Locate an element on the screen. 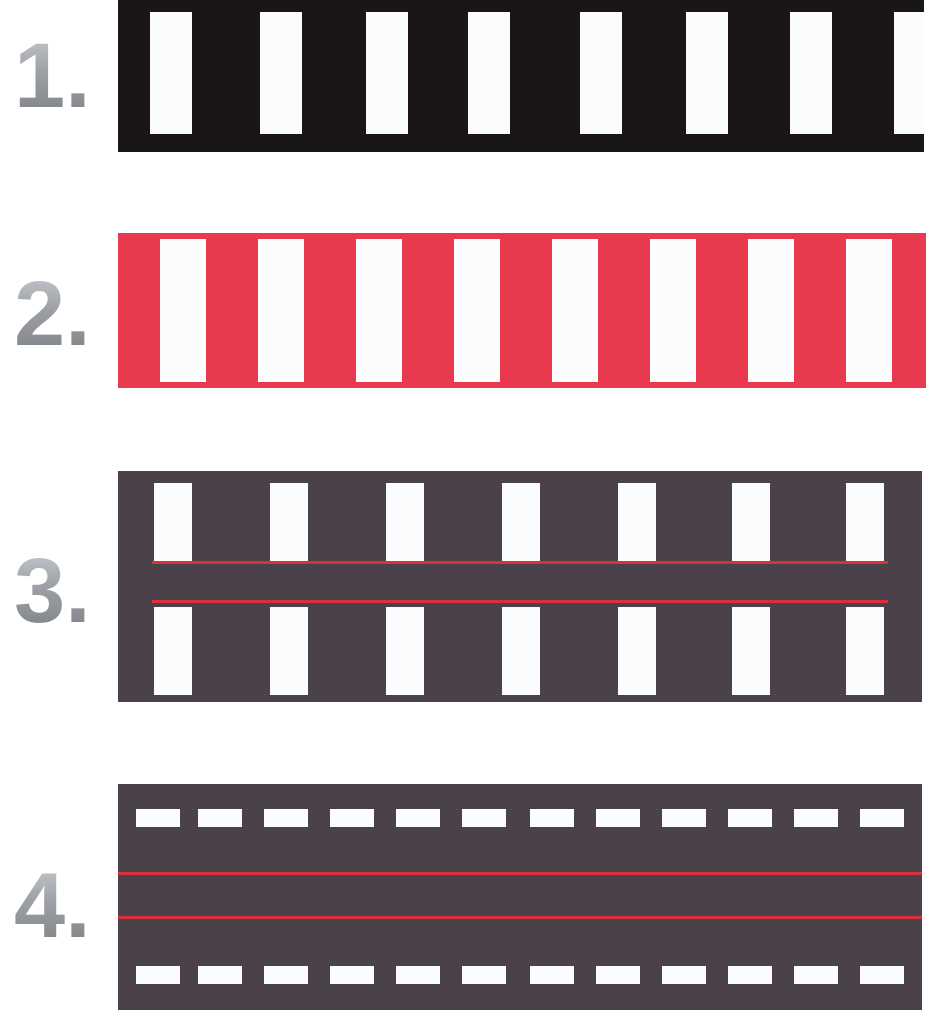 The width and height of the screenshot is (929, 1011). pattern-2-graphic is located at coordinates (522, 310).